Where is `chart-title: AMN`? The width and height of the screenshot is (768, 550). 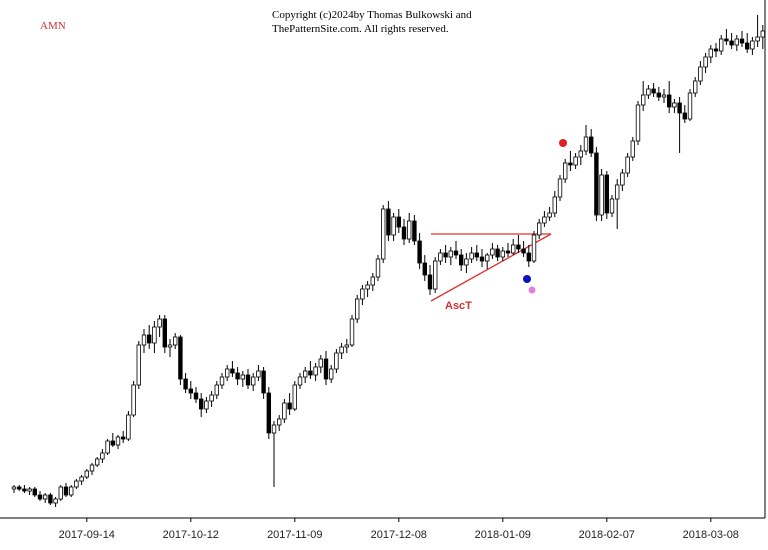 chart-title: AMN is located at coordinates (53, 26).